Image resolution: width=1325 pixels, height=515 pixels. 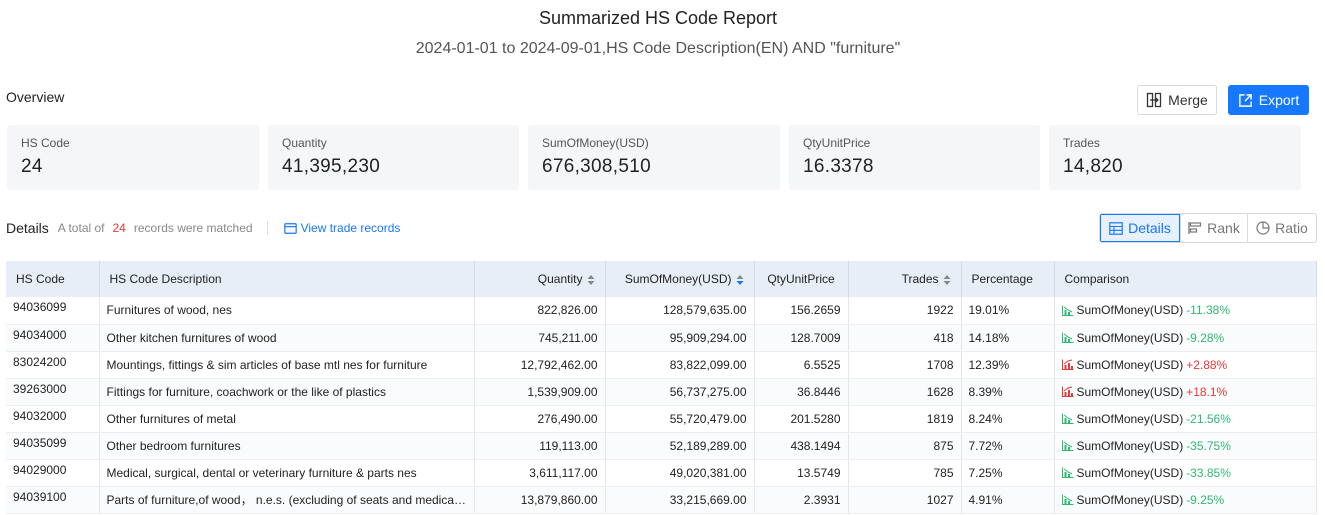 What do you see at coordinates (905, 419) in the screenshot?
I see `trades-cell: 1819` at bounding box center [905, 419].